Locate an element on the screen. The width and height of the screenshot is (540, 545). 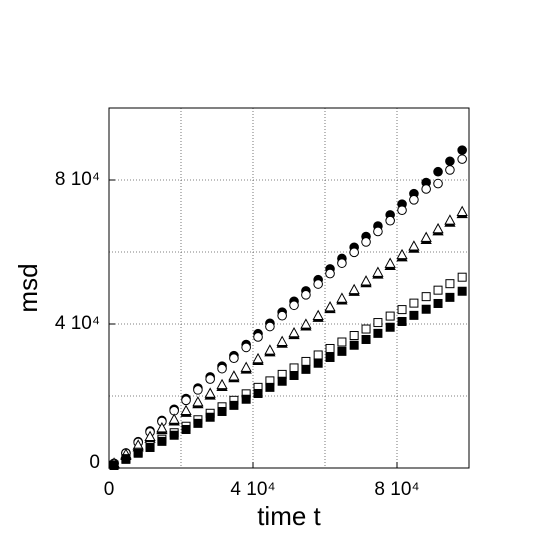
x-tick-label: 0 is located at coordinates (109, 489).